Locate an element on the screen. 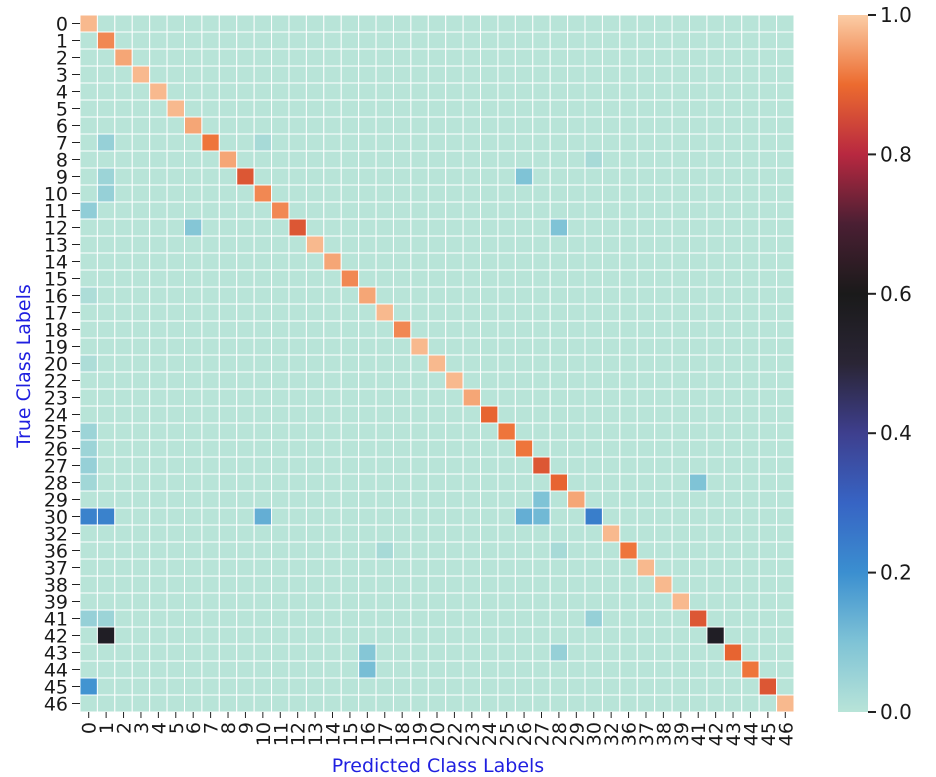 The image size is (936, 777). x-tick-label: 41 is located at coordinates (699, 734).